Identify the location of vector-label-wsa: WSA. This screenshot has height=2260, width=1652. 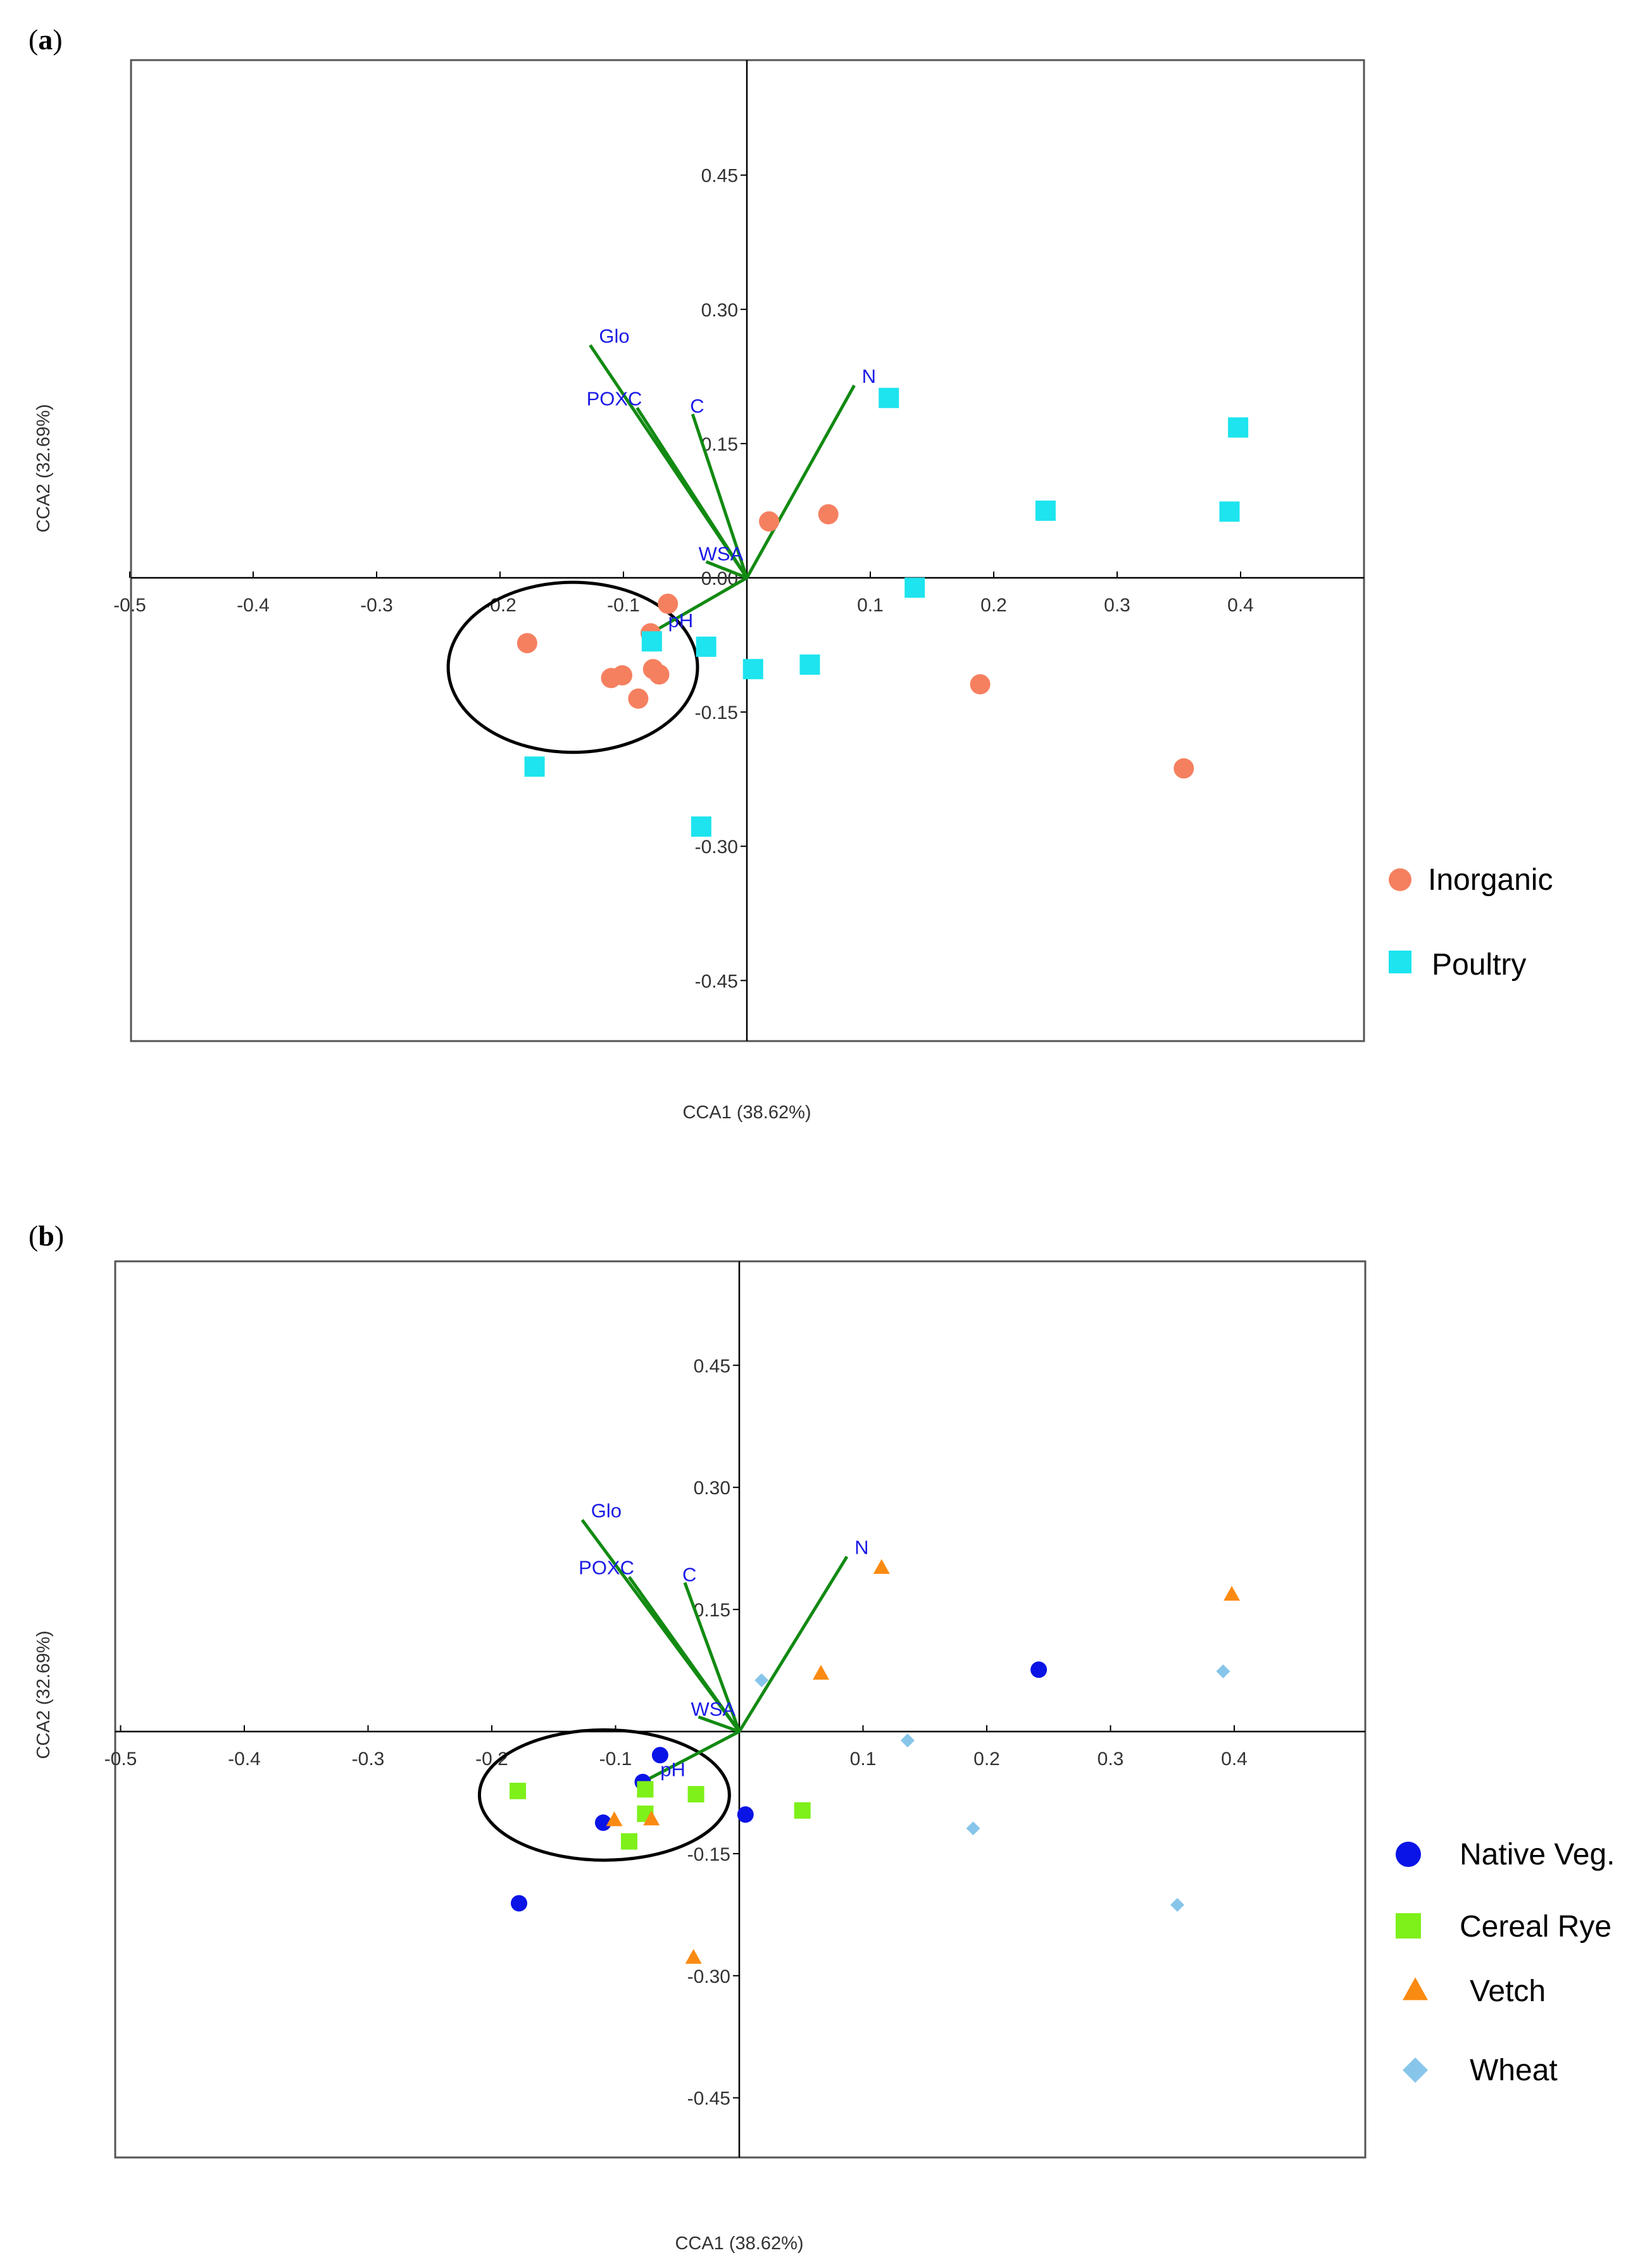
(713, 1709).